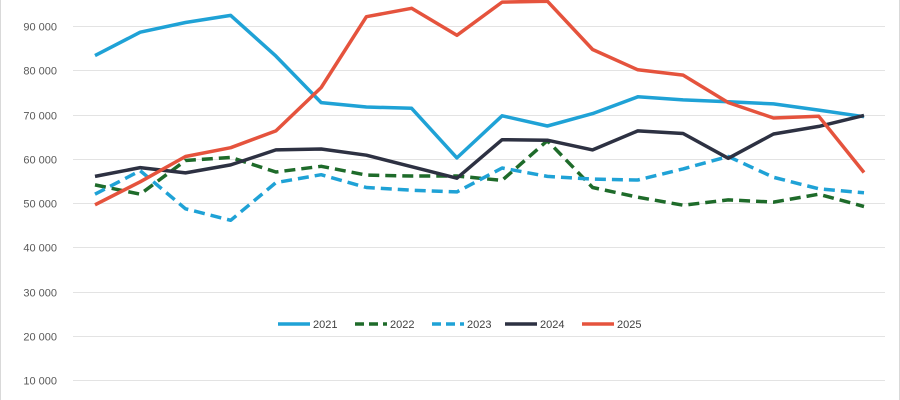  Describe the element at coordinates (40, 28) in the screenshot. I see `y-tick-label: 90 000` at that location.